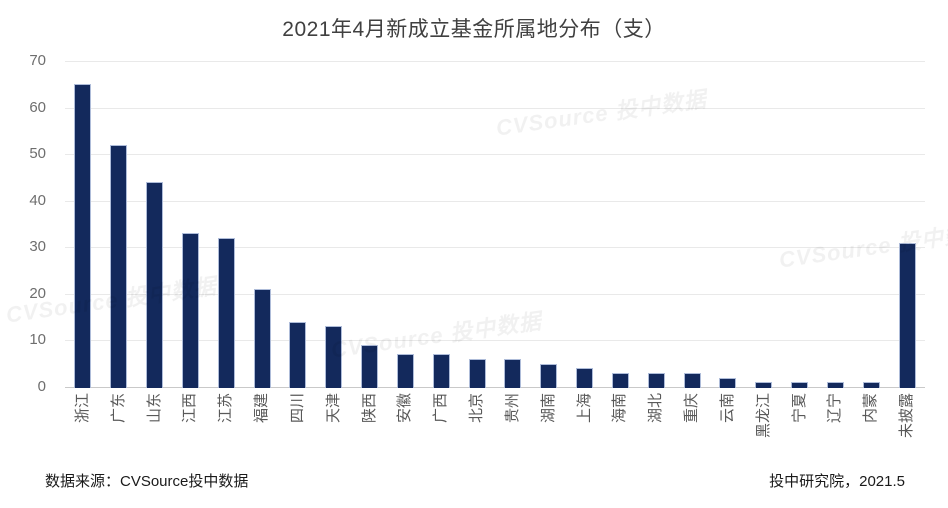 Image resolution: width=948 pixels, height=508 pixels. Describe the element at coordinates (83, 236) in the screenshot. I see `bar-浙江` at that location.